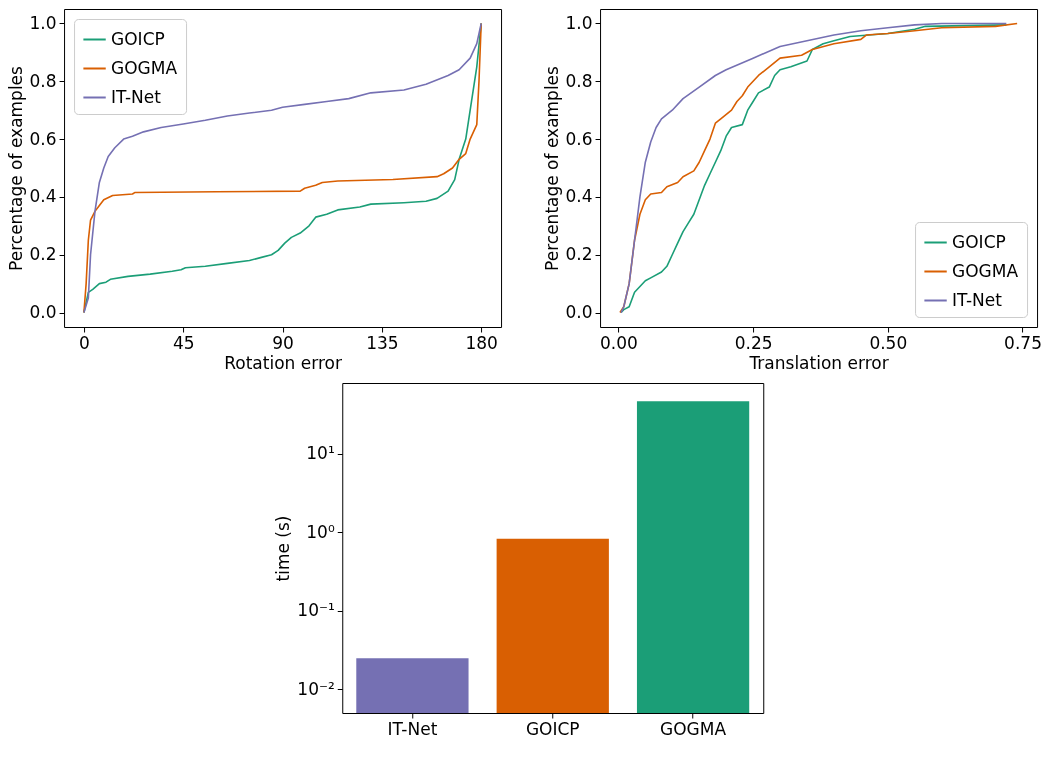  Describe the element at coordinates (320, 531) in the screenshot. I see `y-tick-label: 10⁰` at that location.